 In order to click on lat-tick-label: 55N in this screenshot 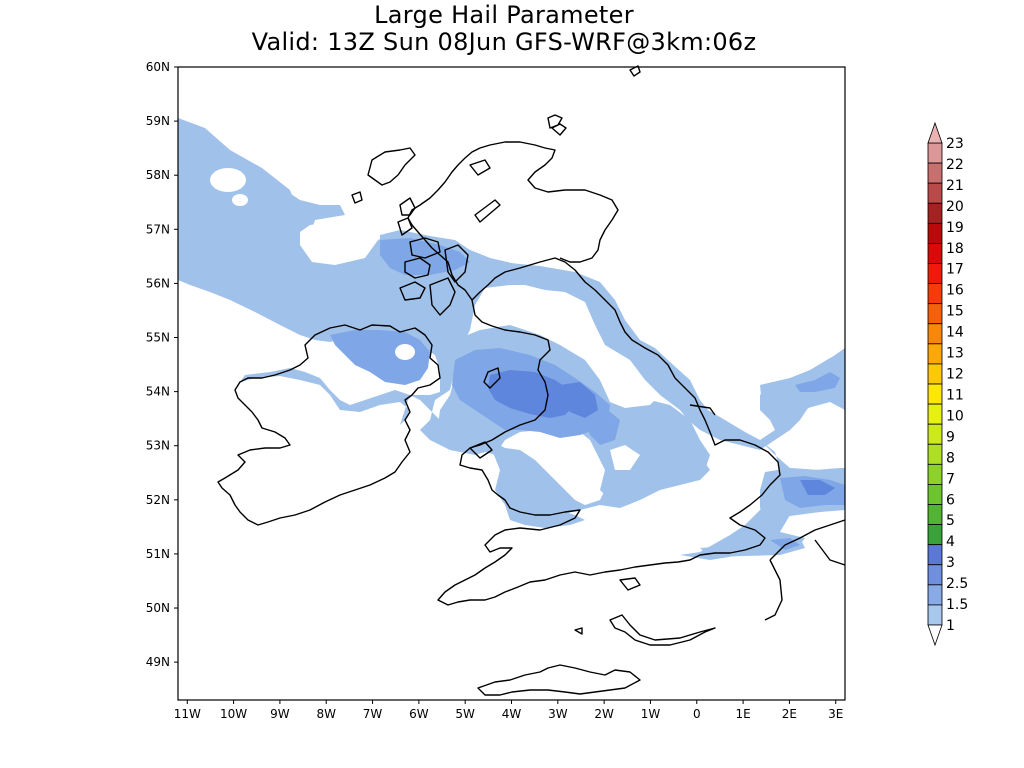, I will do `click(158, 338)`.